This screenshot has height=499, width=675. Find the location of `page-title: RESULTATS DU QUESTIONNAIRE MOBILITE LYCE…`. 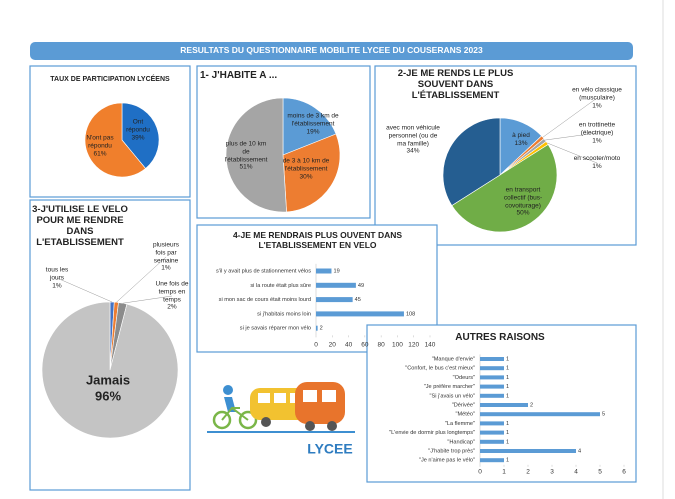

page-title: RESULTATS DU QUESTIONNAIRE MOBILITE LYCE… is located at coordinates (331, 50).